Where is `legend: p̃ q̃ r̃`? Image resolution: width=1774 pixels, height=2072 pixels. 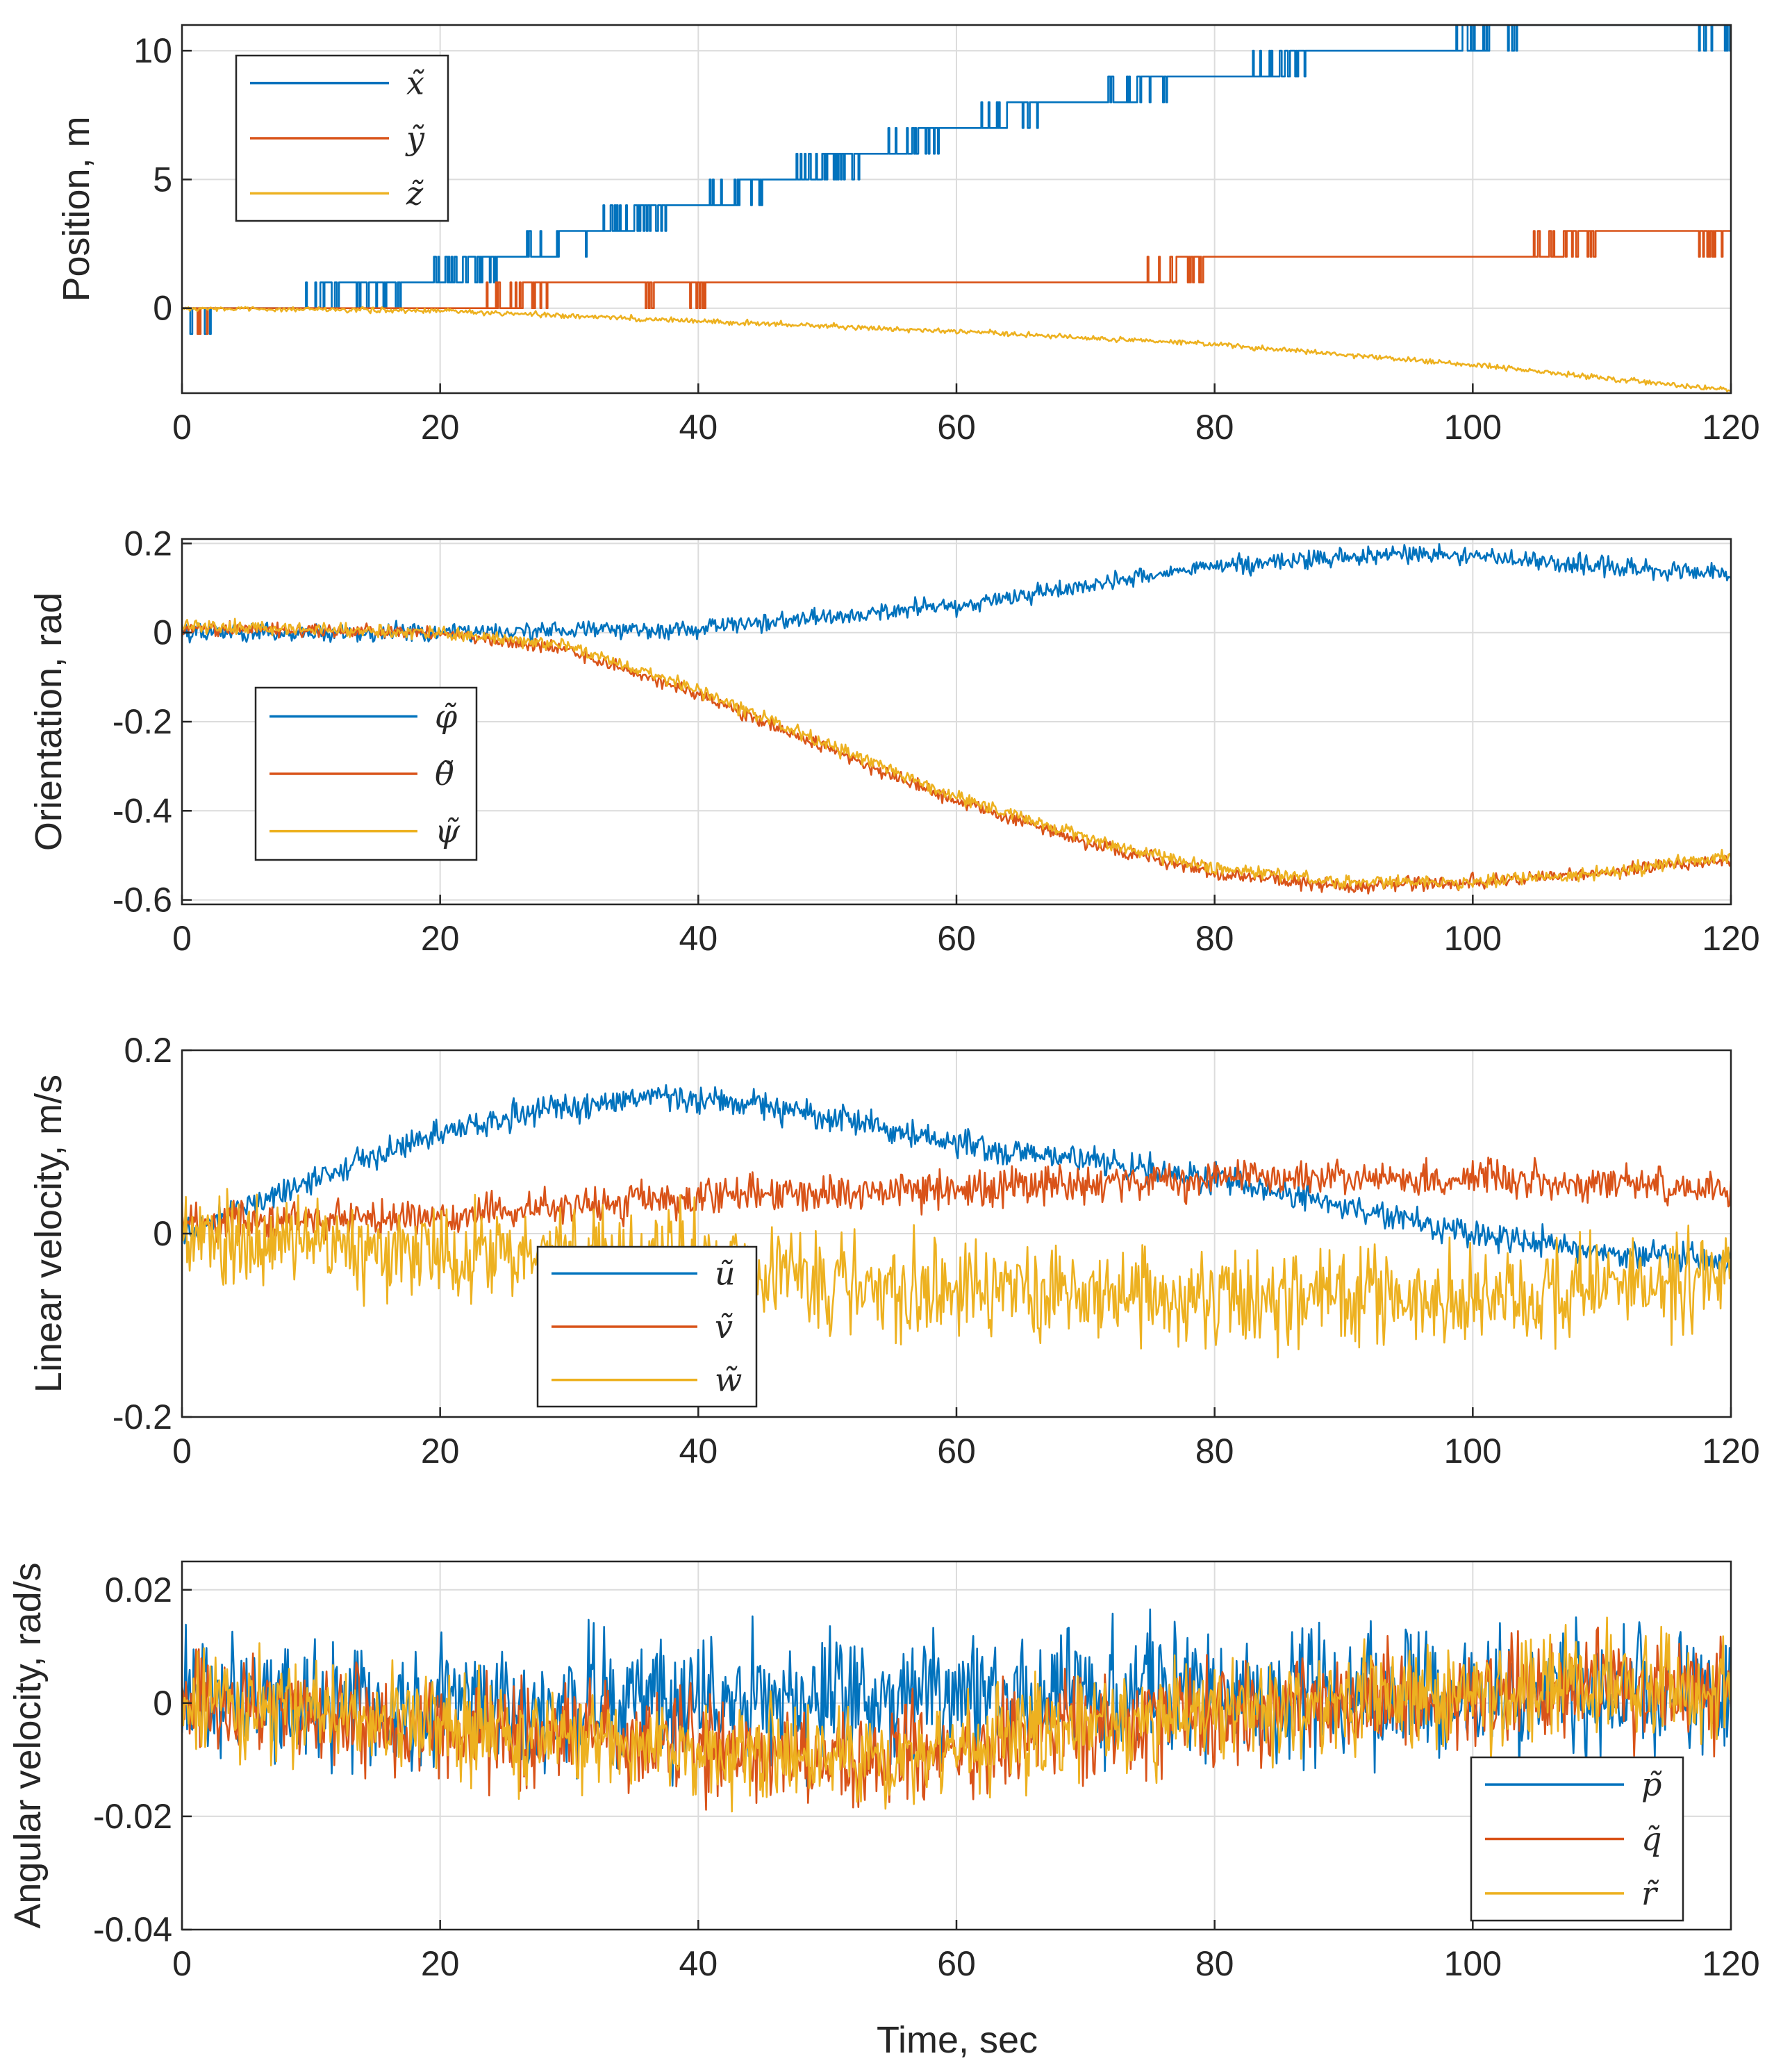 legend: p̃ q̃ r̃ is located at coordinates (1577, 1839).